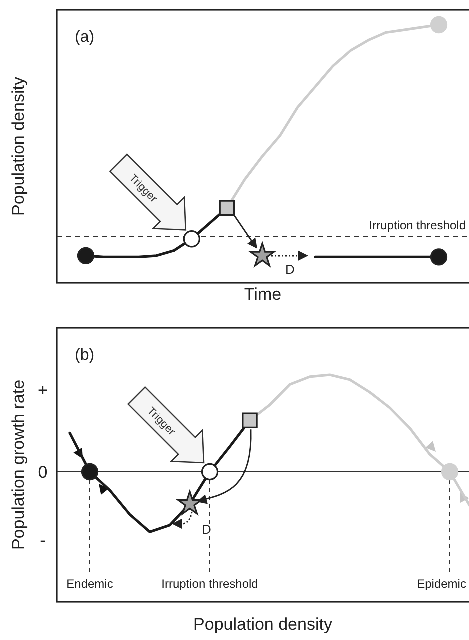  What do you see at coordinates (90, 584) in the screenshot?
I see `text: Endemic` at bounding box center [90, 584].